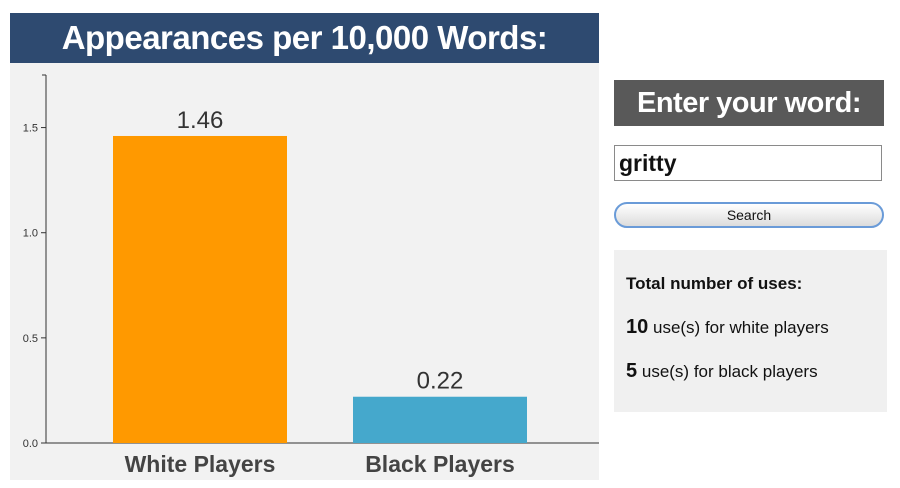  I want to click on y-tick-label: 1.0, so click(30, 234).